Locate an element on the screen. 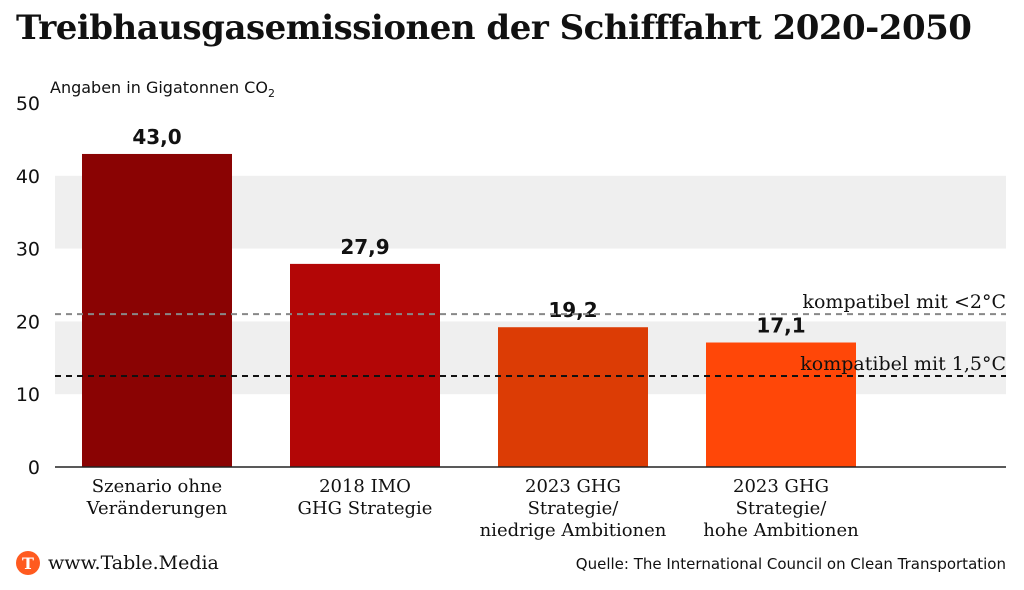  reference-line-label: kompatibel mit 1,5°C is located at coordinates (903, 364).